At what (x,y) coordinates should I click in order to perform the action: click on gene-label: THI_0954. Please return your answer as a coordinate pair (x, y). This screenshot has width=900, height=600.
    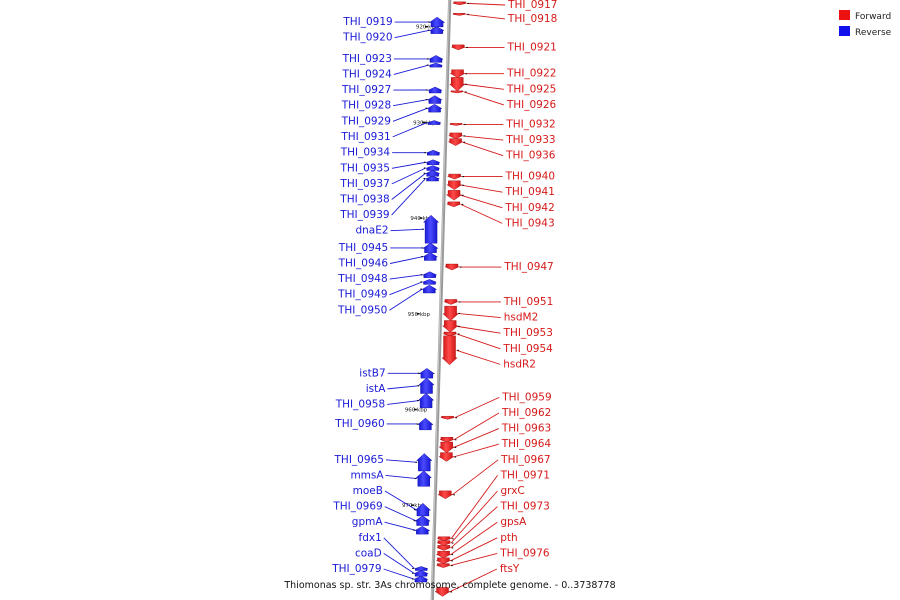
    Looking at the image, I should click on (527, 349).